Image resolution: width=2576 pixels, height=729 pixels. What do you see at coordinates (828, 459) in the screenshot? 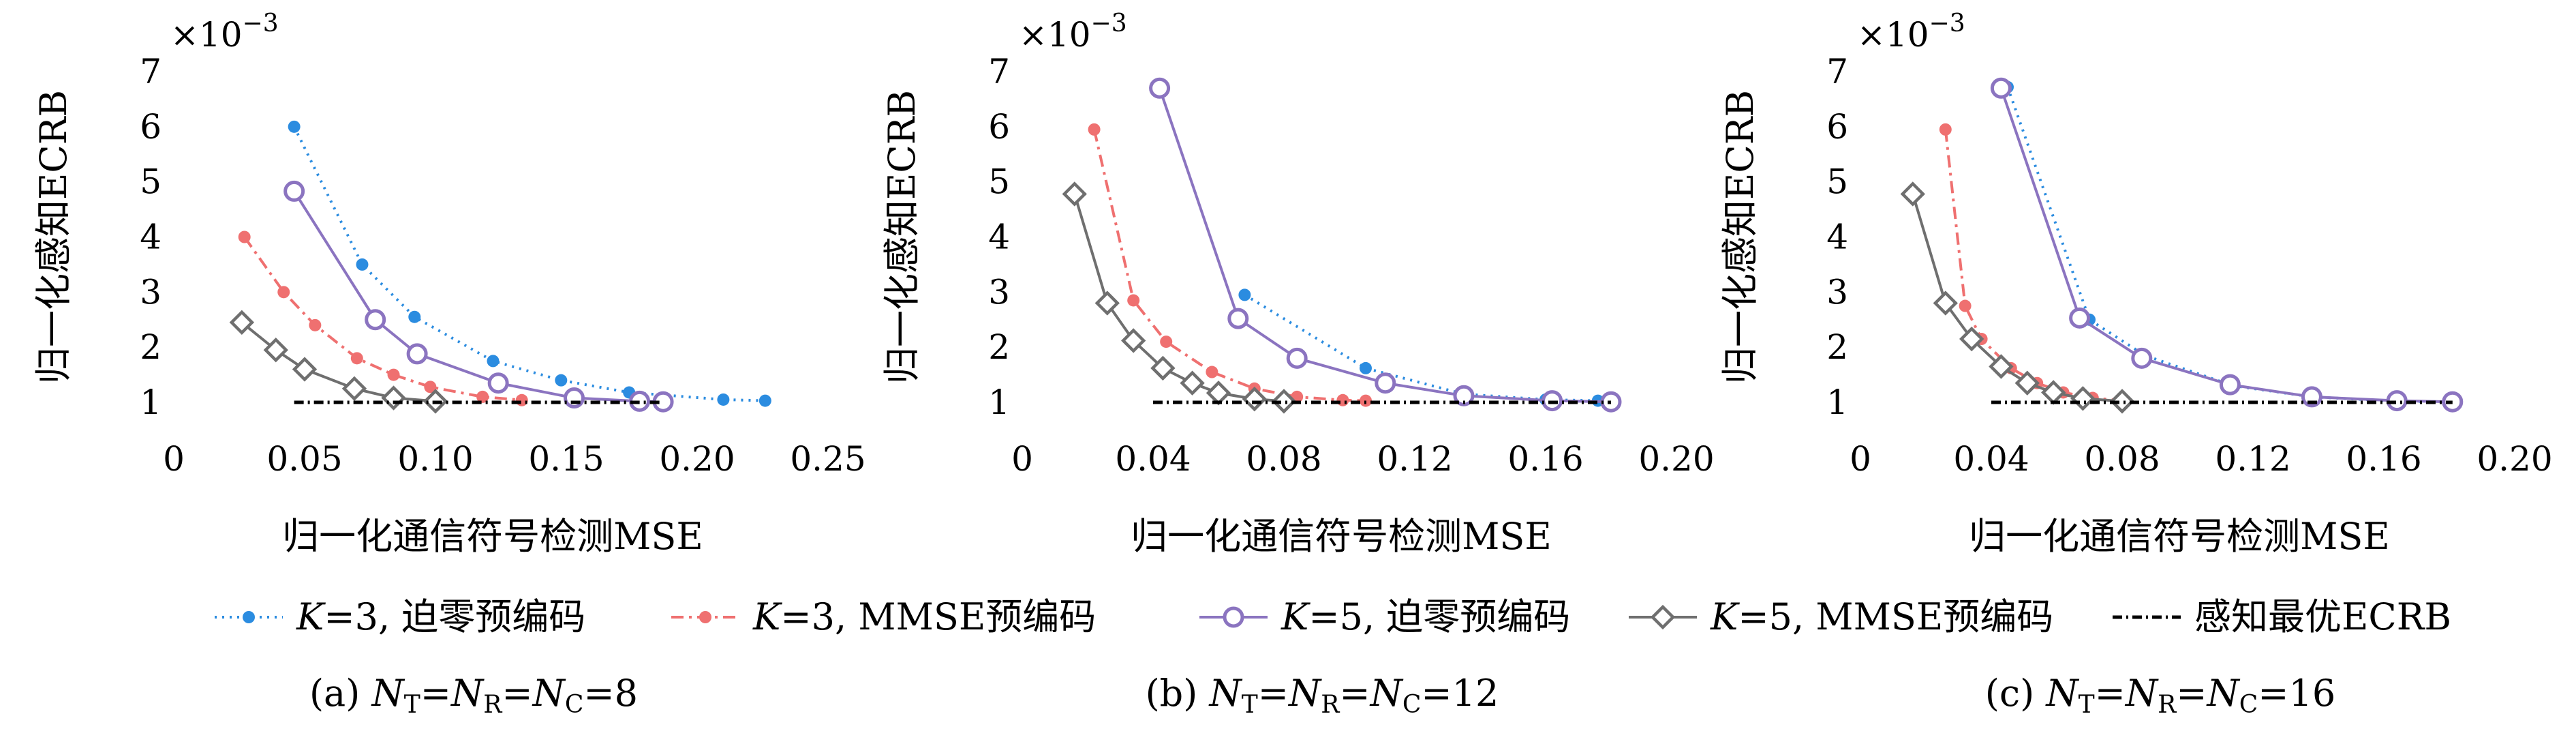
I see `x-tick-label: 0.25` at bounding box center [828, 459].